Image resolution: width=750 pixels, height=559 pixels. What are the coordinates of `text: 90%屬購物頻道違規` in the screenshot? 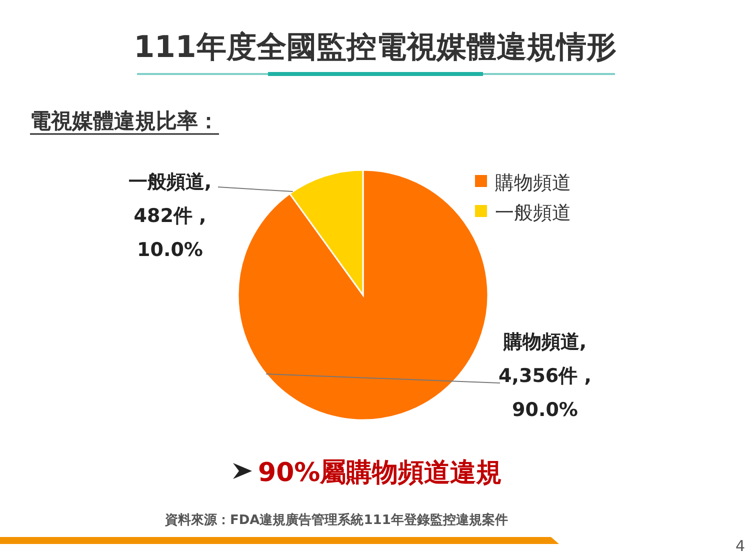 It's located at (380, 473).